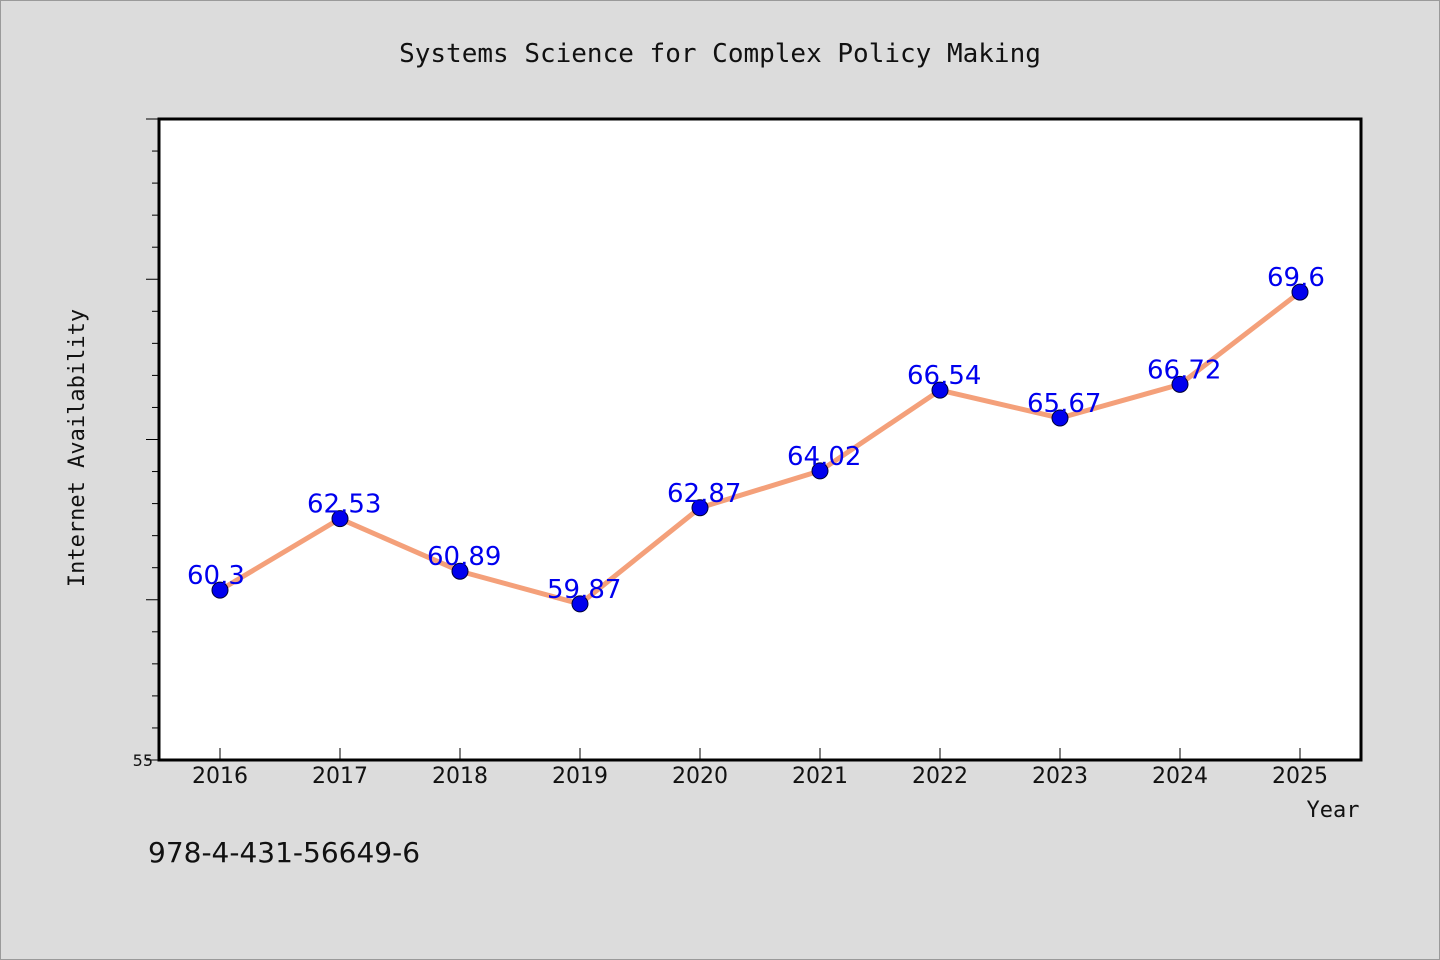 The image size is (1440, 960). Describe the element at coordinates (146, 444) in the screenshot. I see `y-axis-ticks: 55` at that location.